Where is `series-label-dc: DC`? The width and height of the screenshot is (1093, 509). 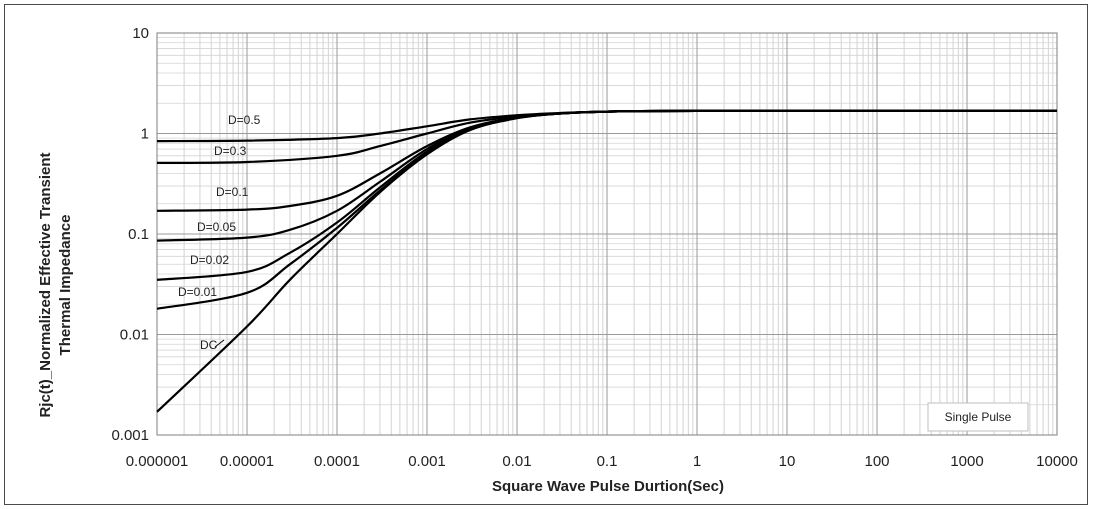 series-label-dc: DC is located at coordinates (209, 345).